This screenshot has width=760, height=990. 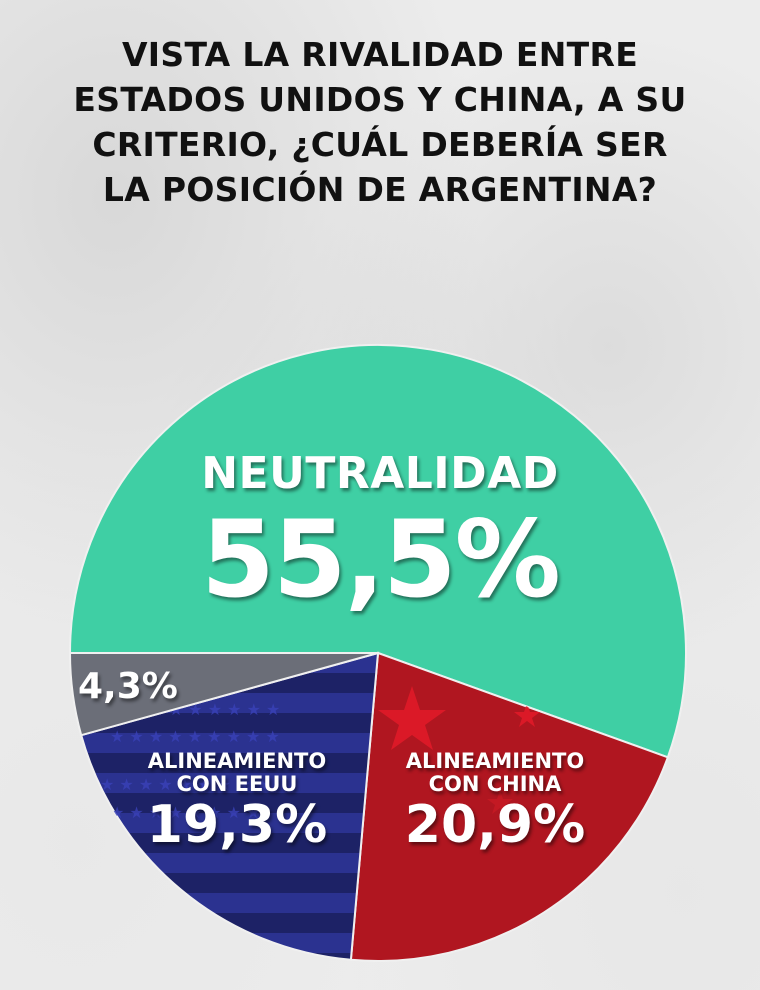 I want to click on pie-slice-otro, so click(x=223, y=694).